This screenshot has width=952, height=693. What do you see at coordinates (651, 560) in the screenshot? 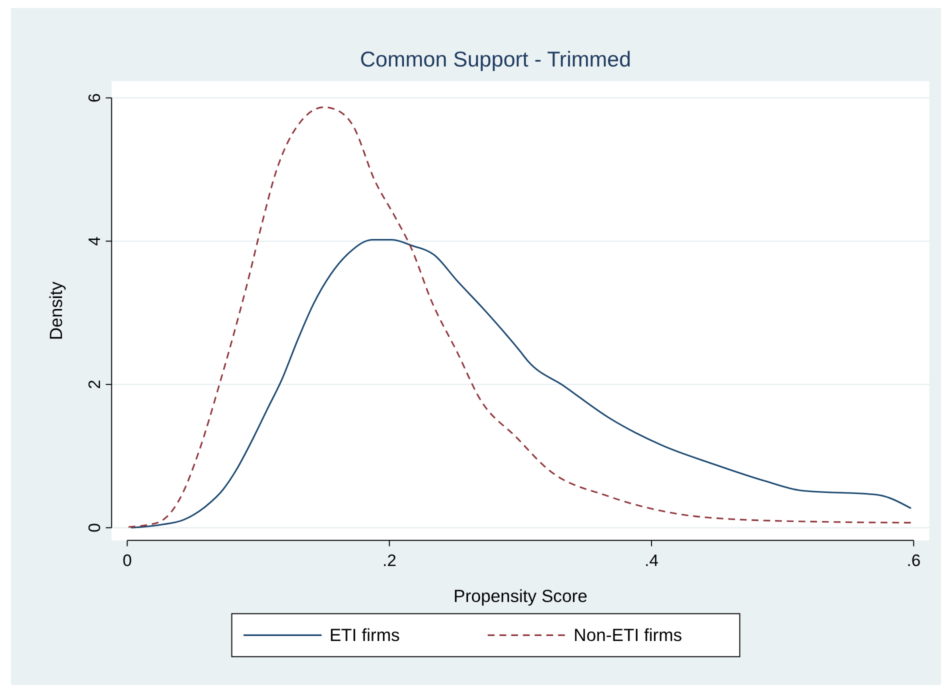
I see `x-tick-label: .4` at bounding box center [651, 560].